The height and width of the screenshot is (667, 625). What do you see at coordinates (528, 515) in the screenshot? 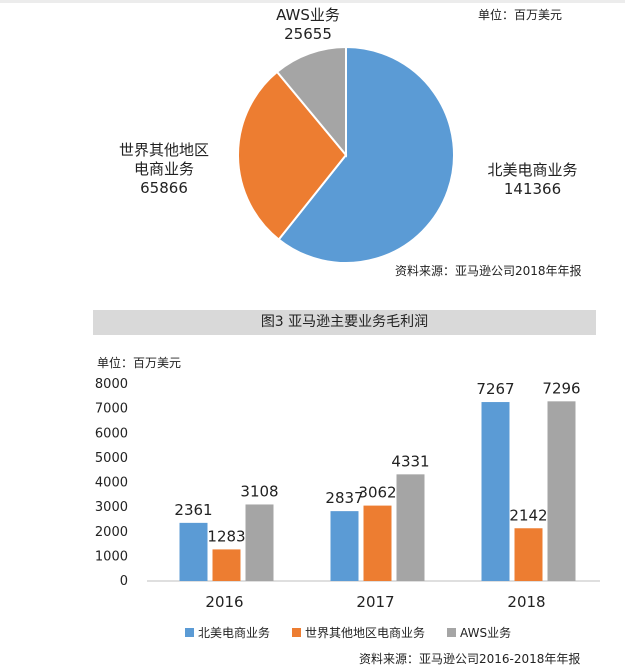
I see `bar-value-row: 2142` at bounding box center [528, 515].